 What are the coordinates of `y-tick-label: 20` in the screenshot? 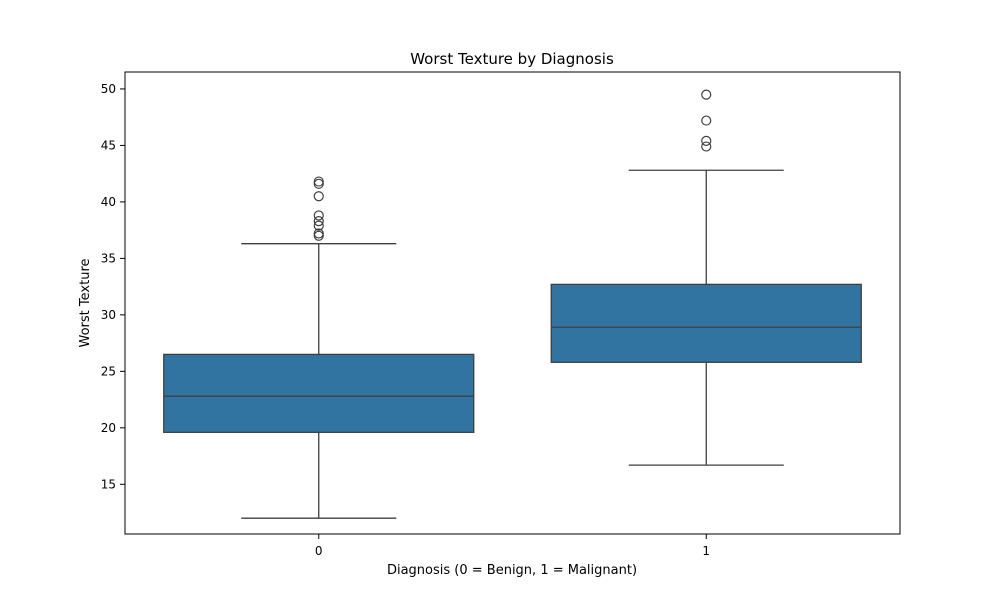 It's located at (108, 428).